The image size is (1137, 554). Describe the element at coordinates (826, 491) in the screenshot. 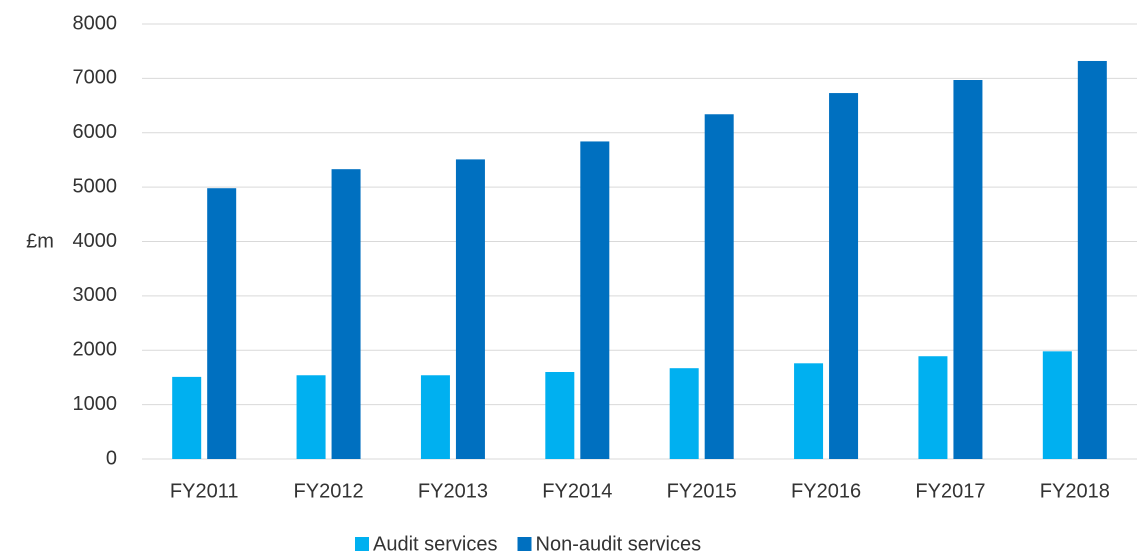

I see `x-tick-label: FY2016` at that location.